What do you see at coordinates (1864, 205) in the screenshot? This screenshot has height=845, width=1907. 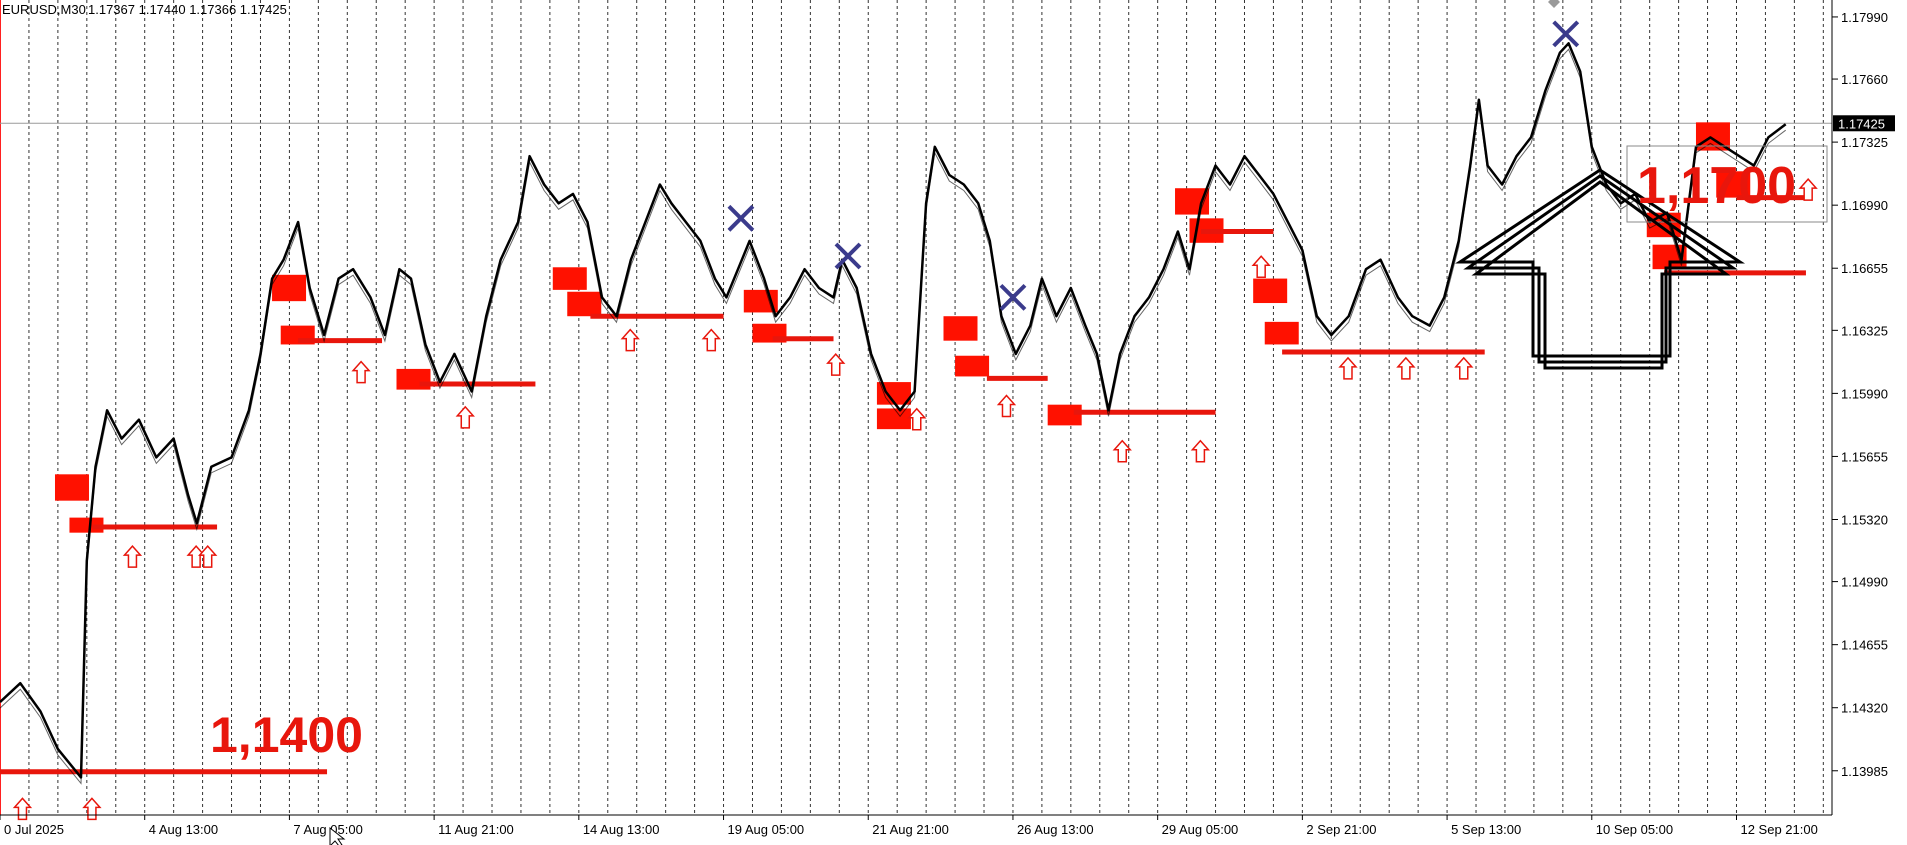 I see `price-tick-label: 1.16990` at bounding box center [1864, 205].